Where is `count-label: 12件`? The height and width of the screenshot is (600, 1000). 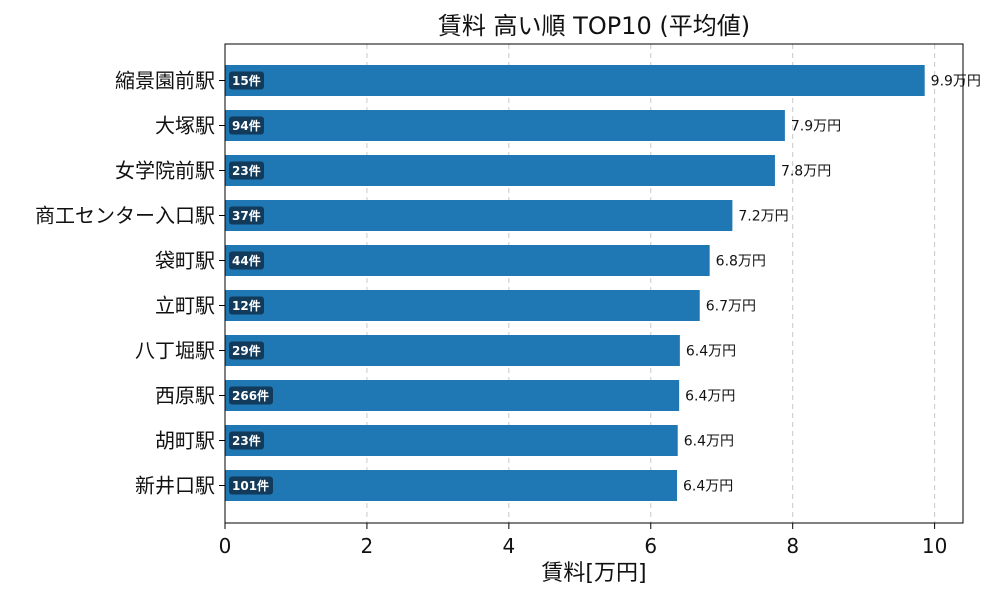
count-label: 12件 is located at coordinates (246, 305).